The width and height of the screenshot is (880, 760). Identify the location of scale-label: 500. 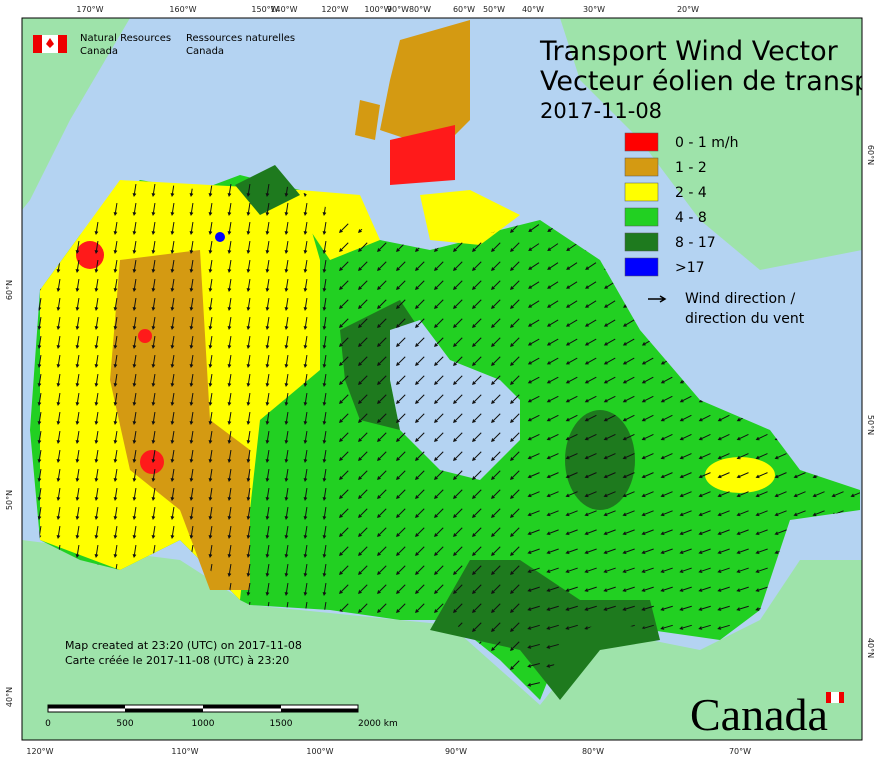
(124, 724).